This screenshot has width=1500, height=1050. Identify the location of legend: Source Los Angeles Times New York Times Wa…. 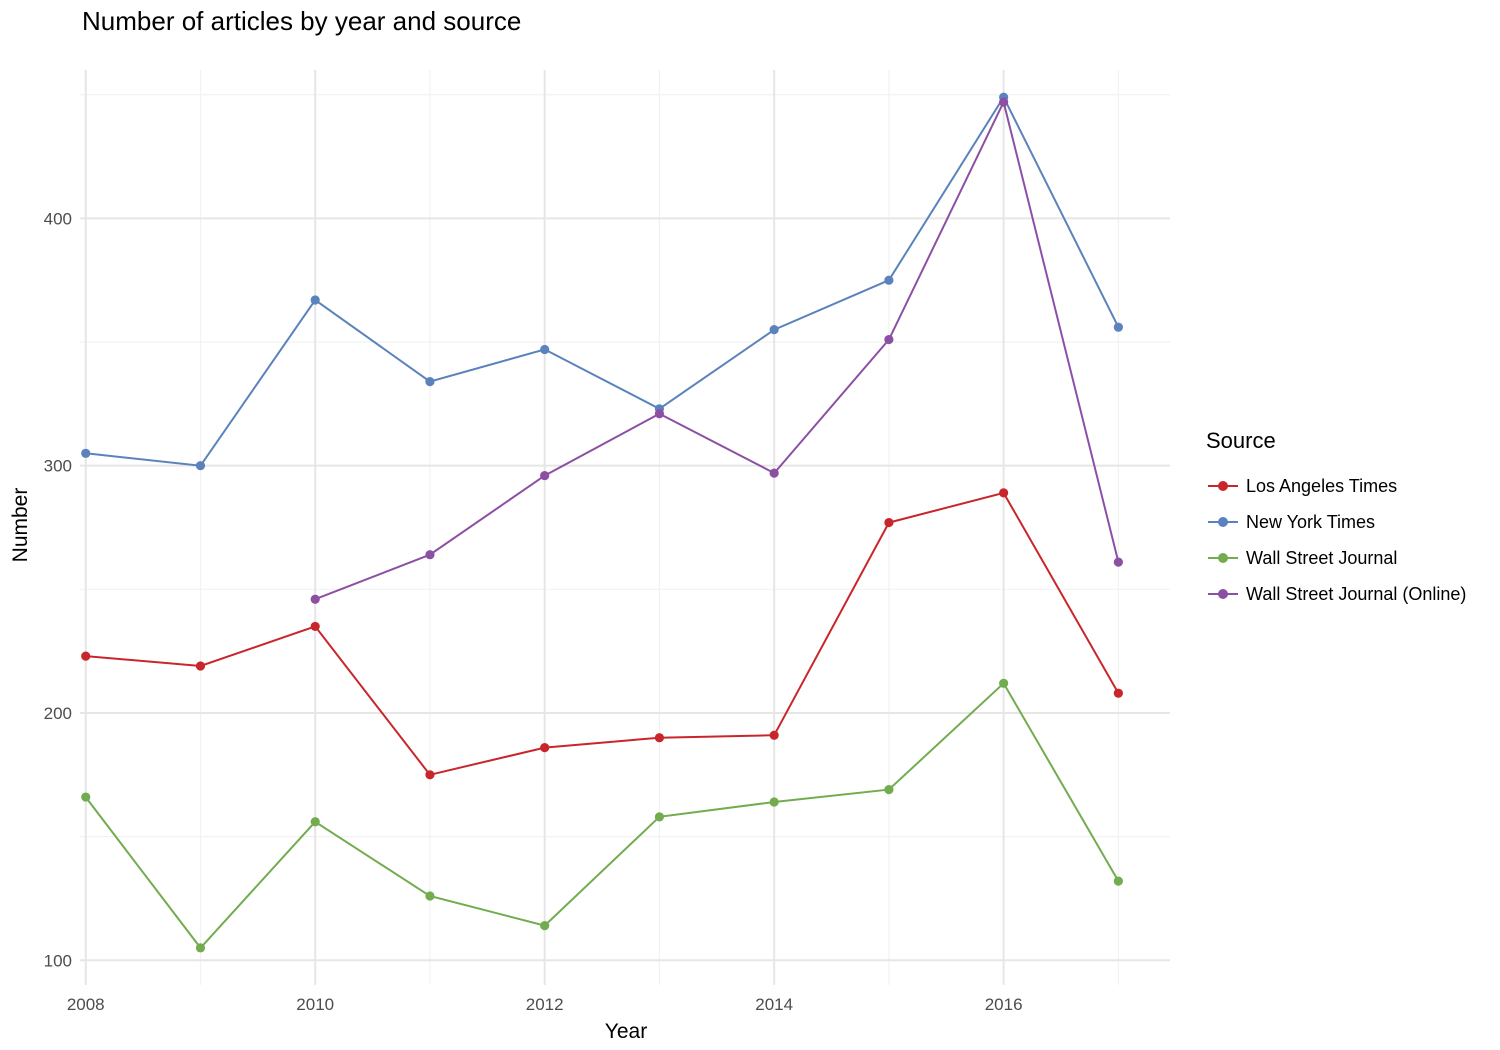
(1336, 520).